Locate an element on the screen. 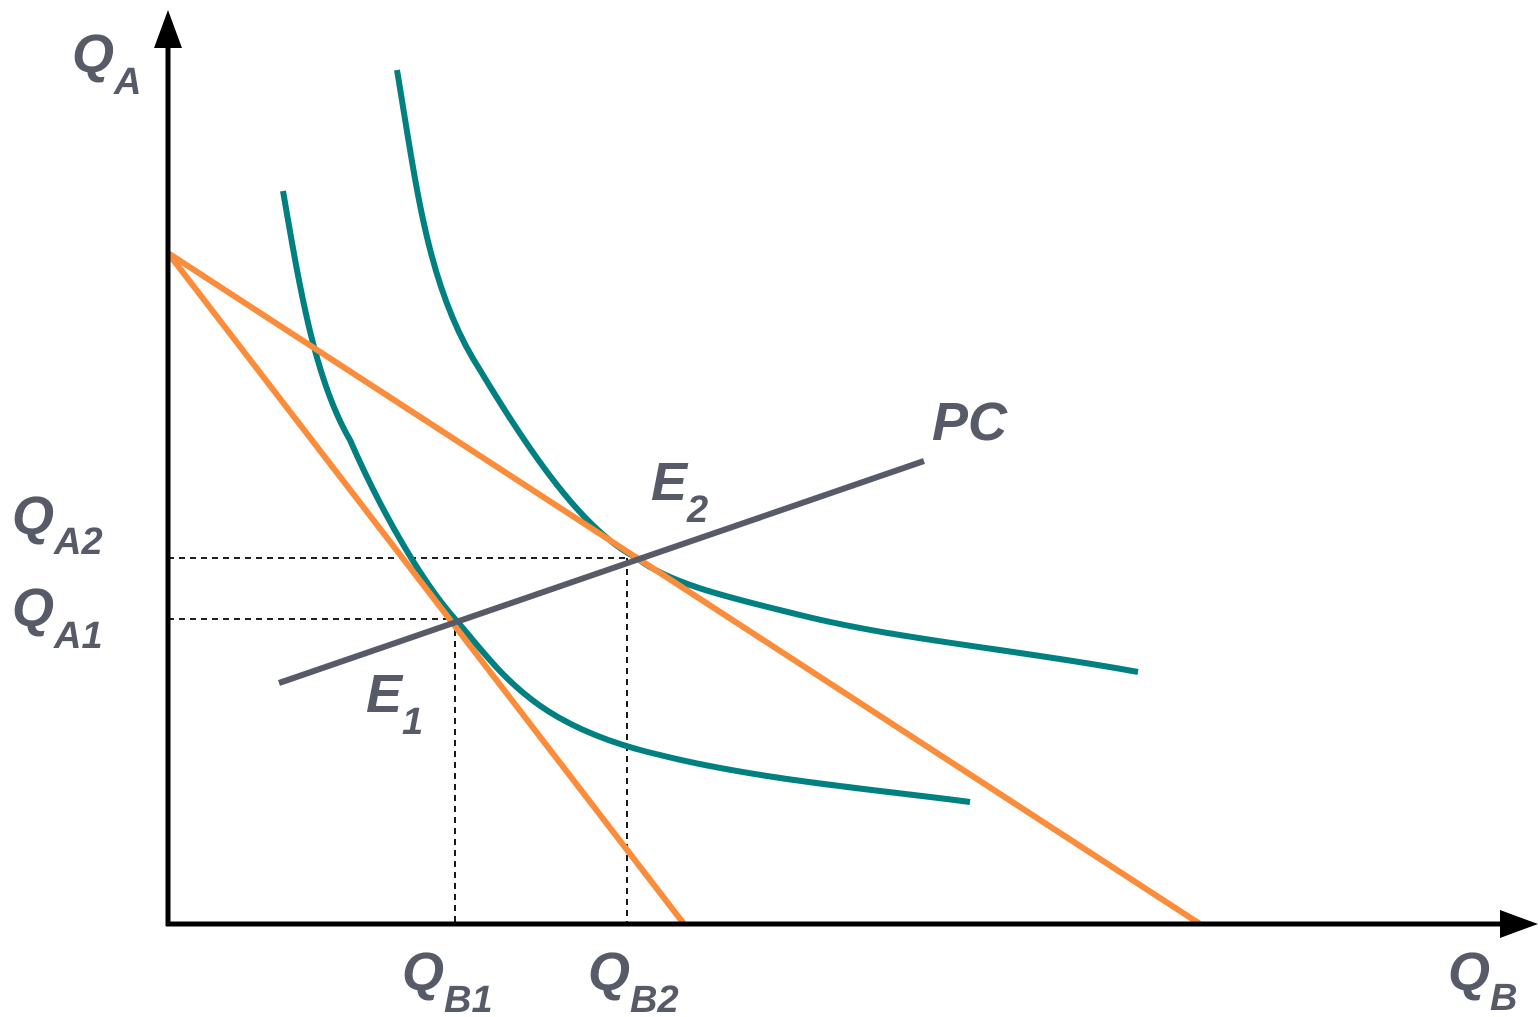 This screenshot has height=1017, width=1538. x-axis-arrow-icon is located at coordinates (1519, 924).